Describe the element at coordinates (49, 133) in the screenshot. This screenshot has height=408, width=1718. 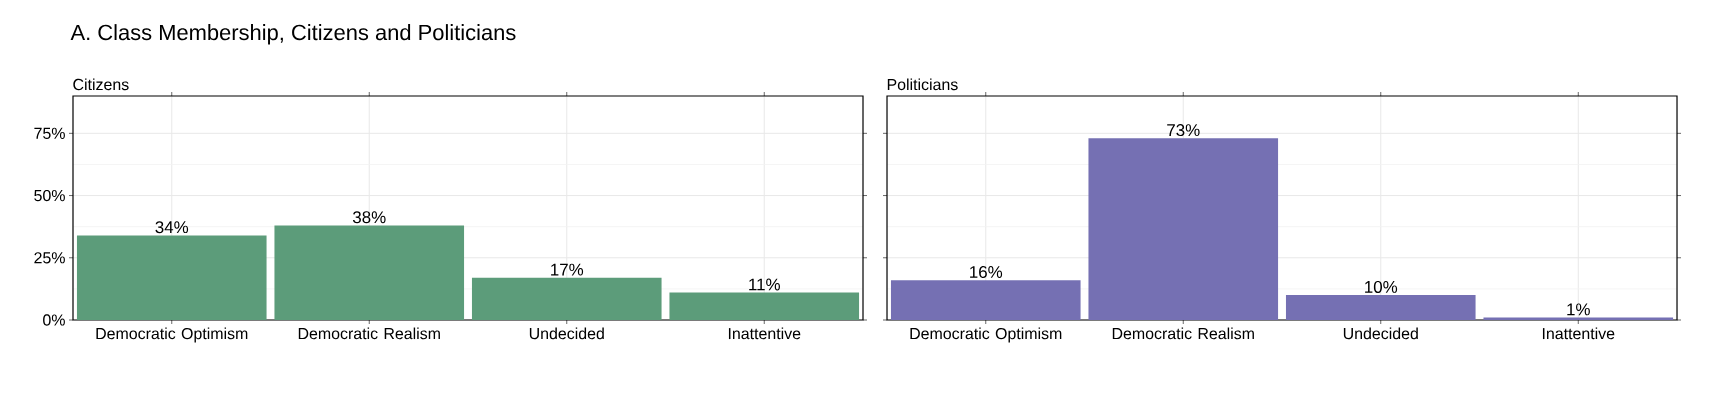
I see `y-tick-label: 75%` at that location.